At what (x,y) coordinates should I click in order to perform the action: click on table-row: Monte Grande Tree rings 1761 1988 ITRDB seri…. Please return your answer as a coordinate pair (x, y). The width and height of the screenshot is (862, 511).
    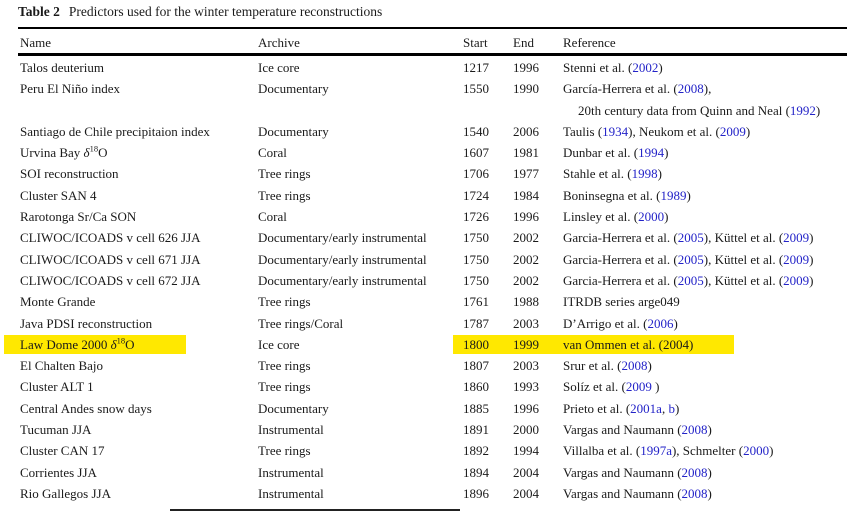
    Looking at the image, I should click on (432, 301).